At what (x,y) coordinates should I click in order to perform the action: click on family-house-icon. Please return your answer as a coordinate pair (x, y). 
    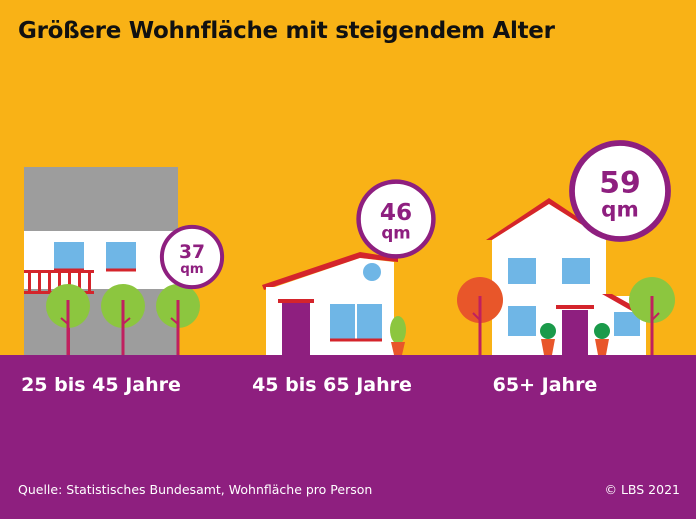
    Looking at the image, I should click on (567, 276).